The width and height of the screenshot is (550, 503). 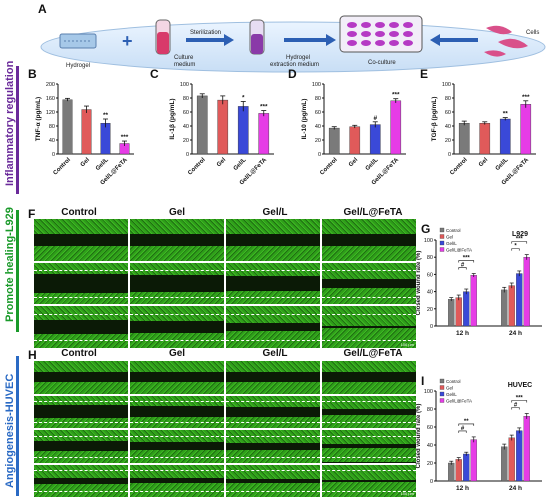 What do you see at coordinates (304, 119) in the screenshot?
I see `y-axis-label: IL-10 (pg/mL)` at bounding box center [304, 119].